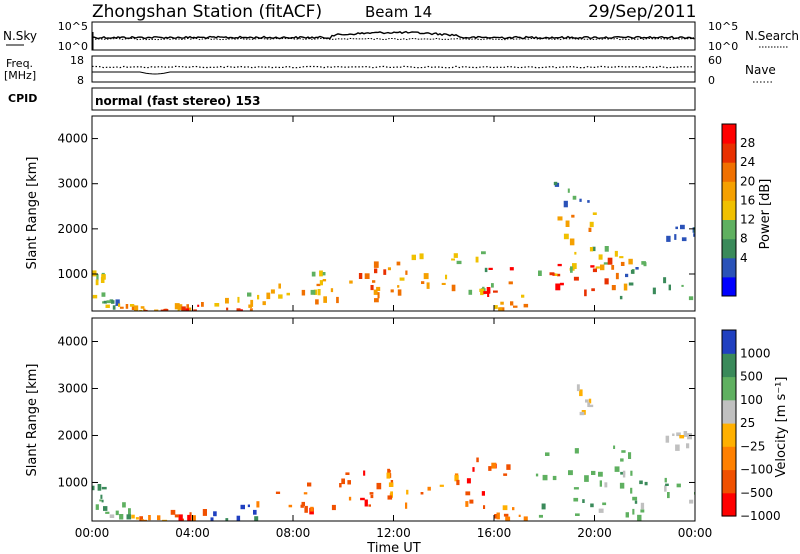 The width and height of the screenshot is (800, 554). Describe the element at coordinates (751, 426) in the screenshot. I see `velocity-colorbar: 1000 500 100 25 −25 −100 −500 −1000` at that location.